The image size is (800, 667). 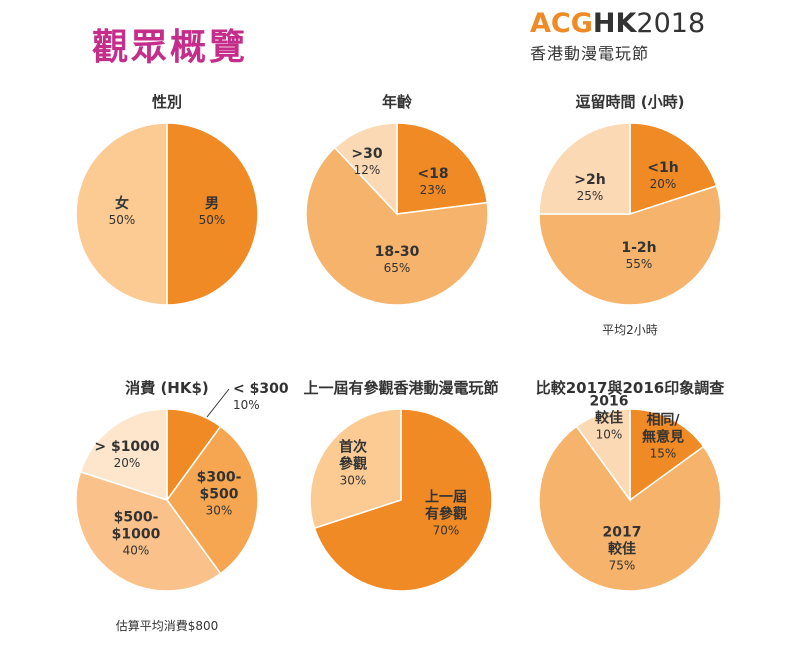 I want to click on leader-line, so click(x=218, y=403).